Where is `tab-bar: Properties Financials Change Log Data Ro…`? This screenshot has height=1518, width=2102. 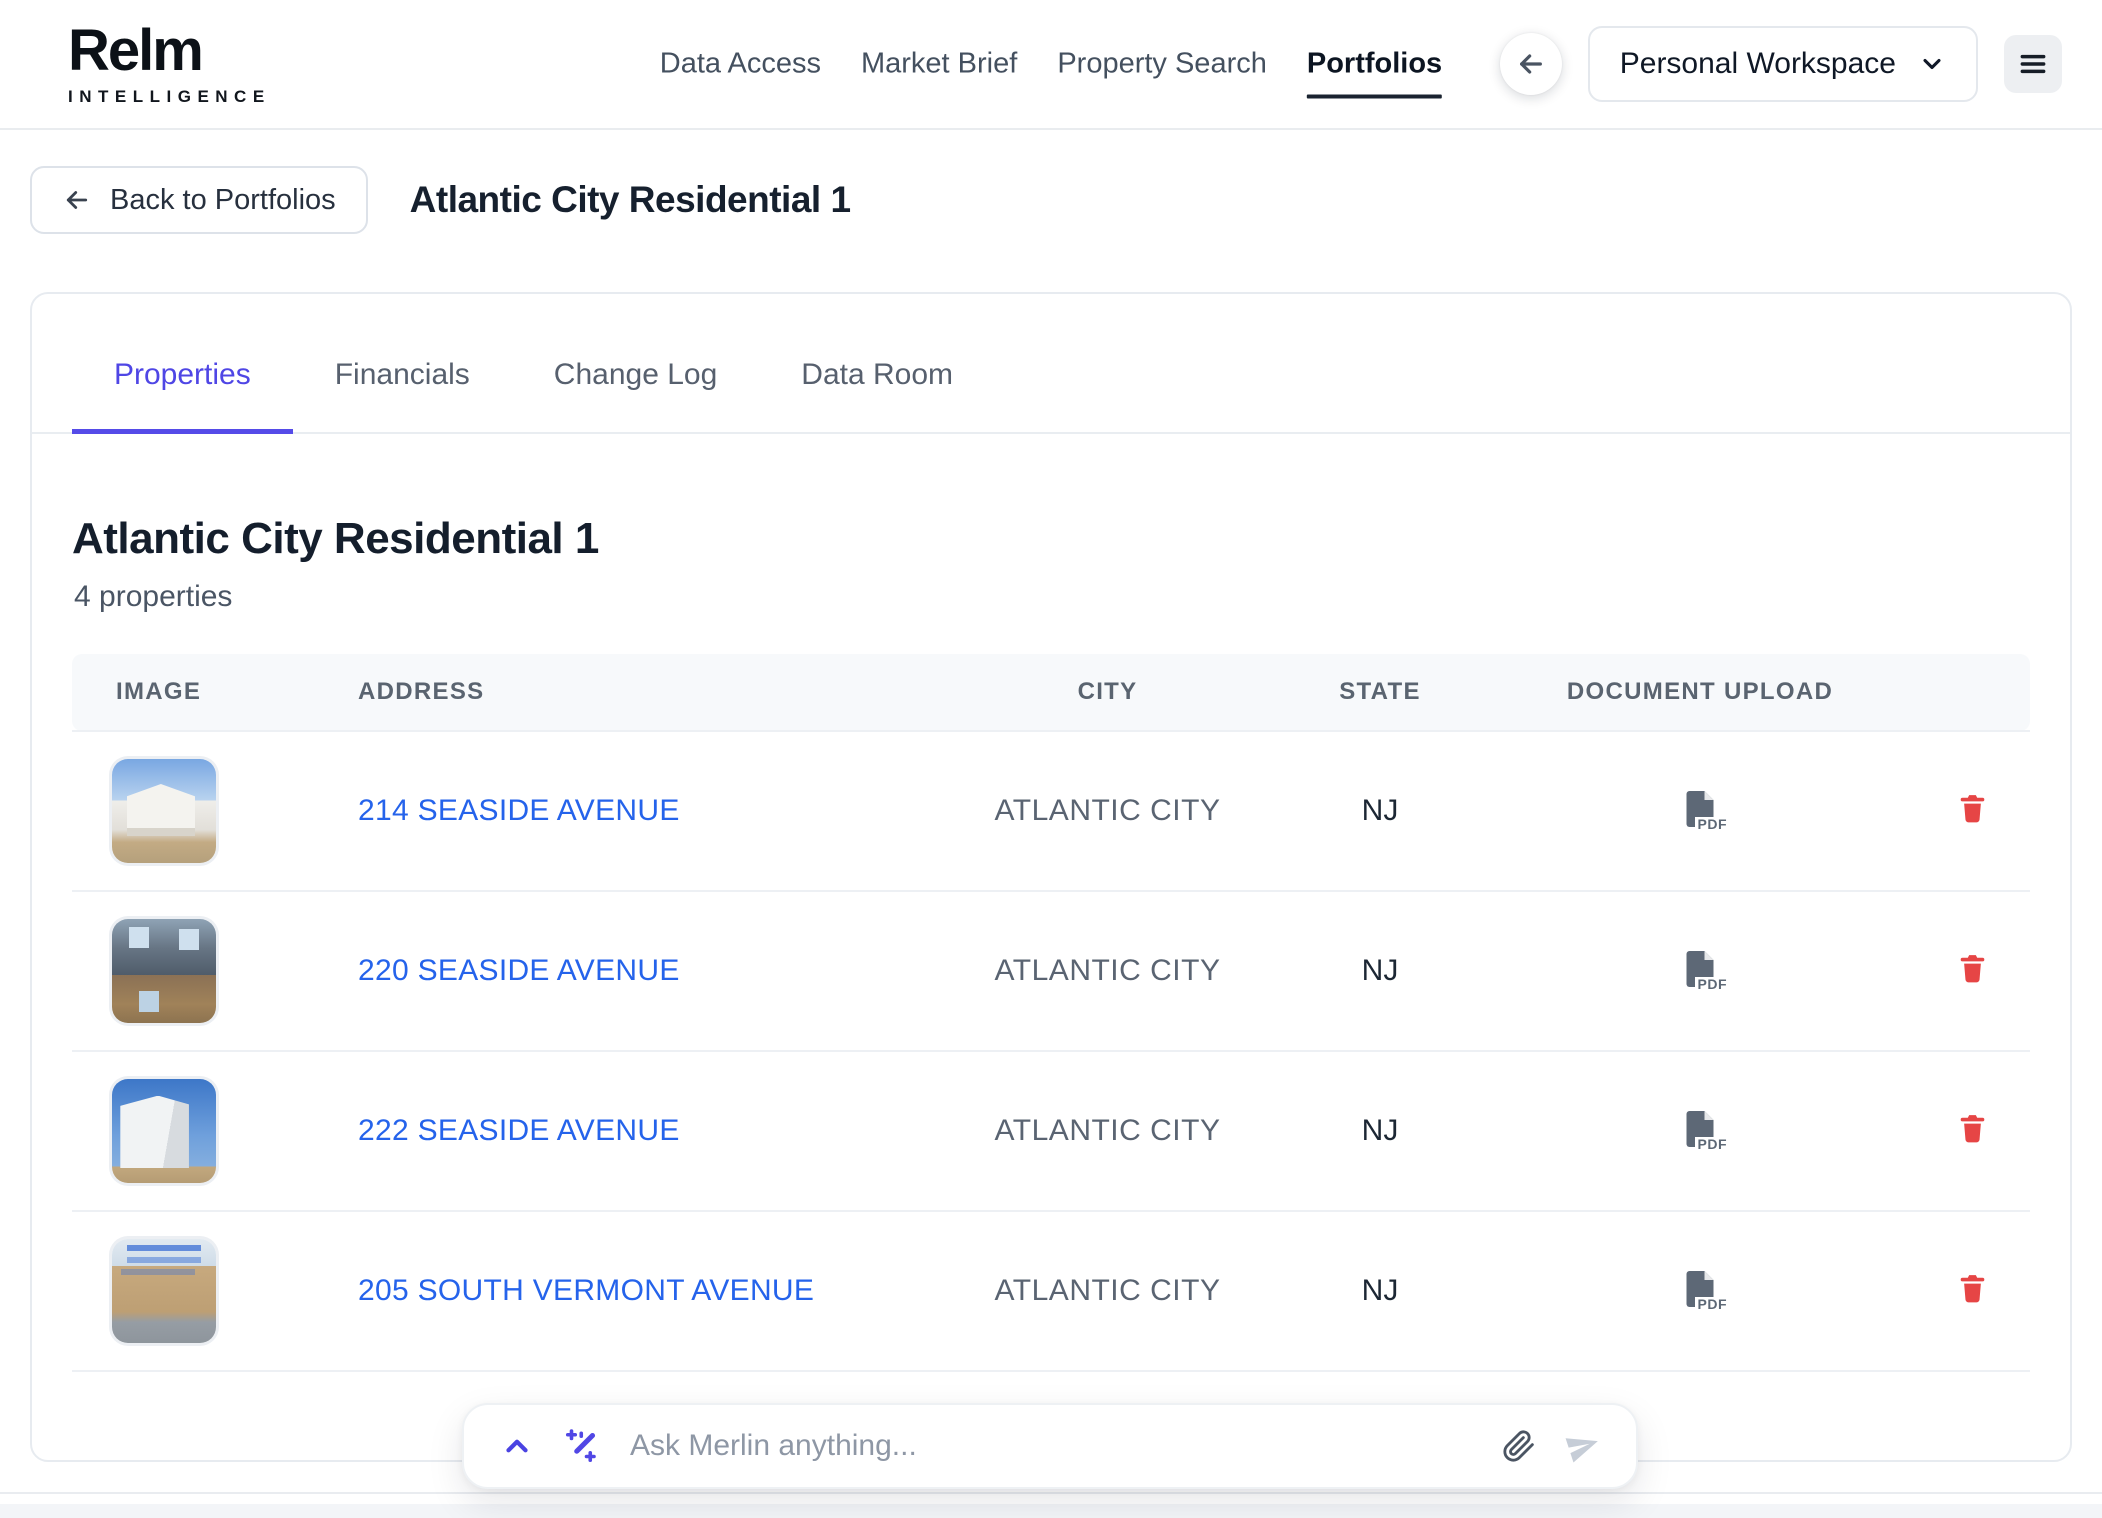
tab-bar: Properties Financials Change Log Data Ro… is located at coordinates (1051, 364).